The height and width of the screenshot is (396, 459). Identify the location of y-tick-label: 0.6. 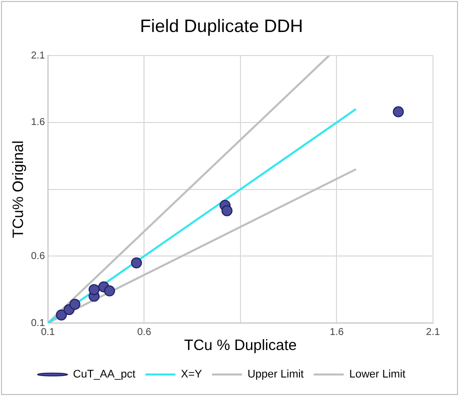
(38, 256).